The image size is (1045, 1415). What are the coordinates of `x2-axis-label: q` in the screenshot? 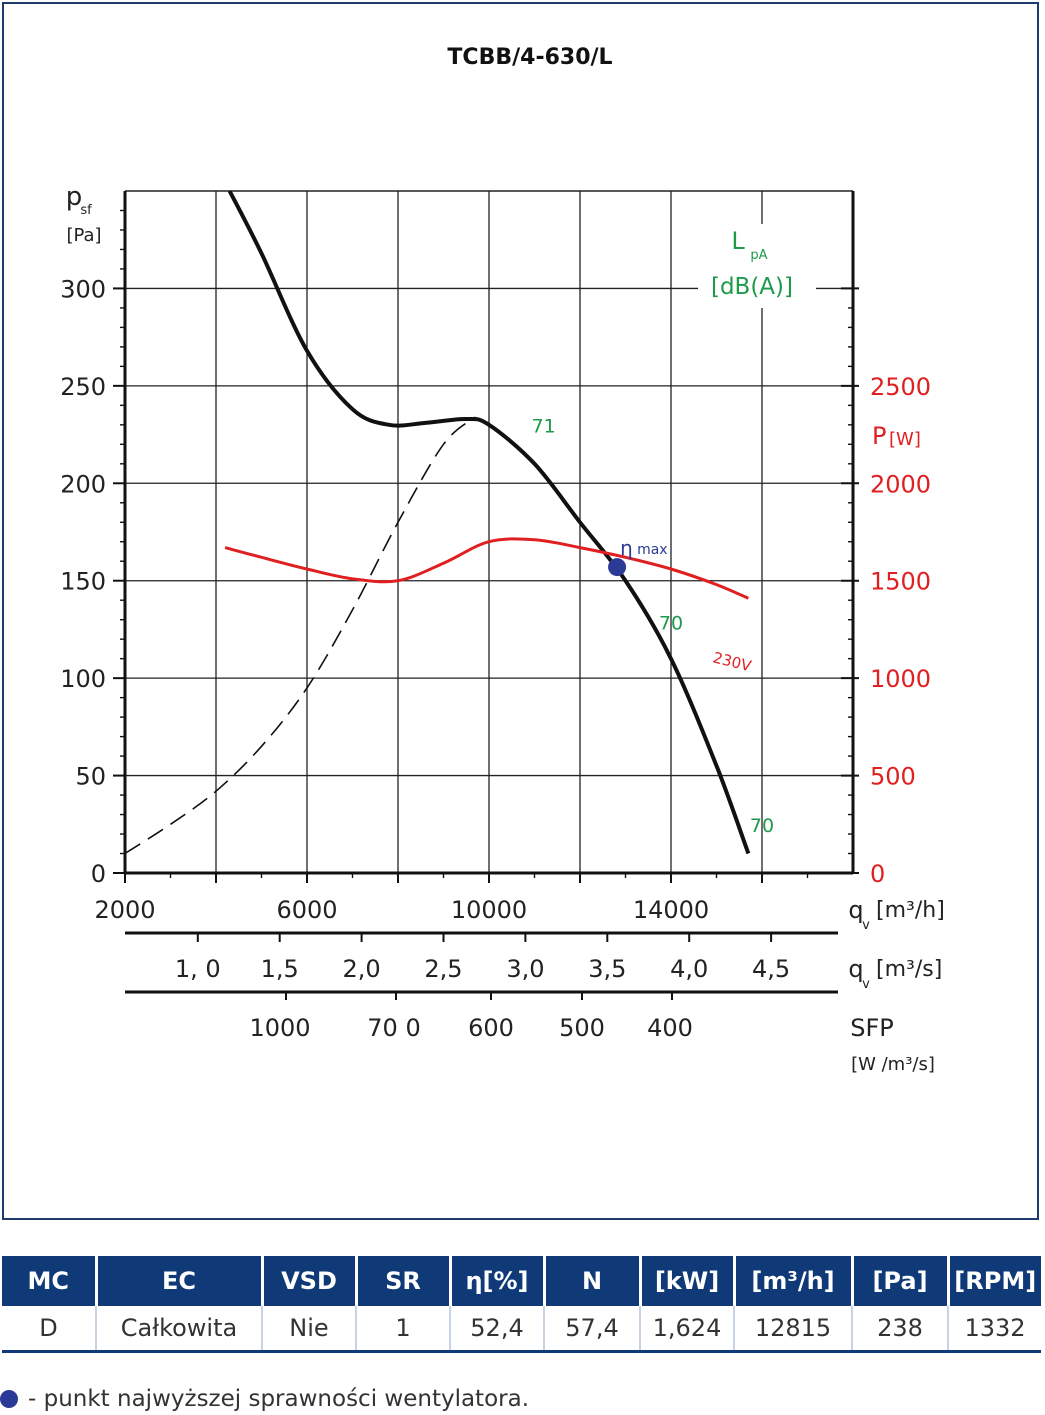 It's located at (855, 969).